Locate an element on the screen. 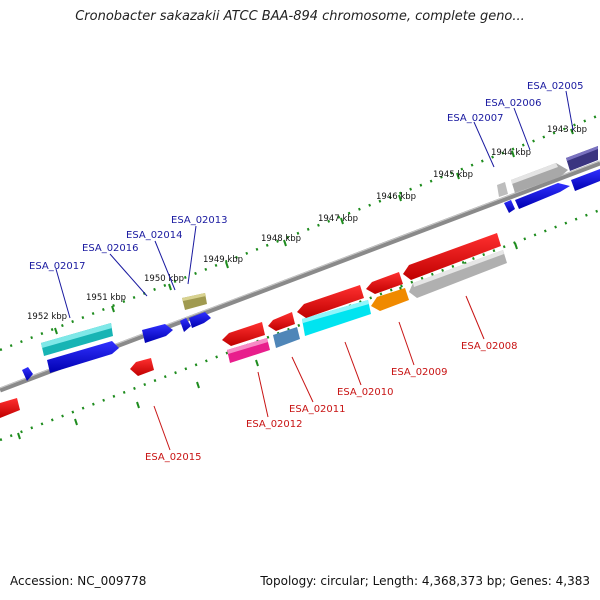 The image size is (600, 600). label-esa-02005: ESA_02005 is located at coordinates (555, 86).